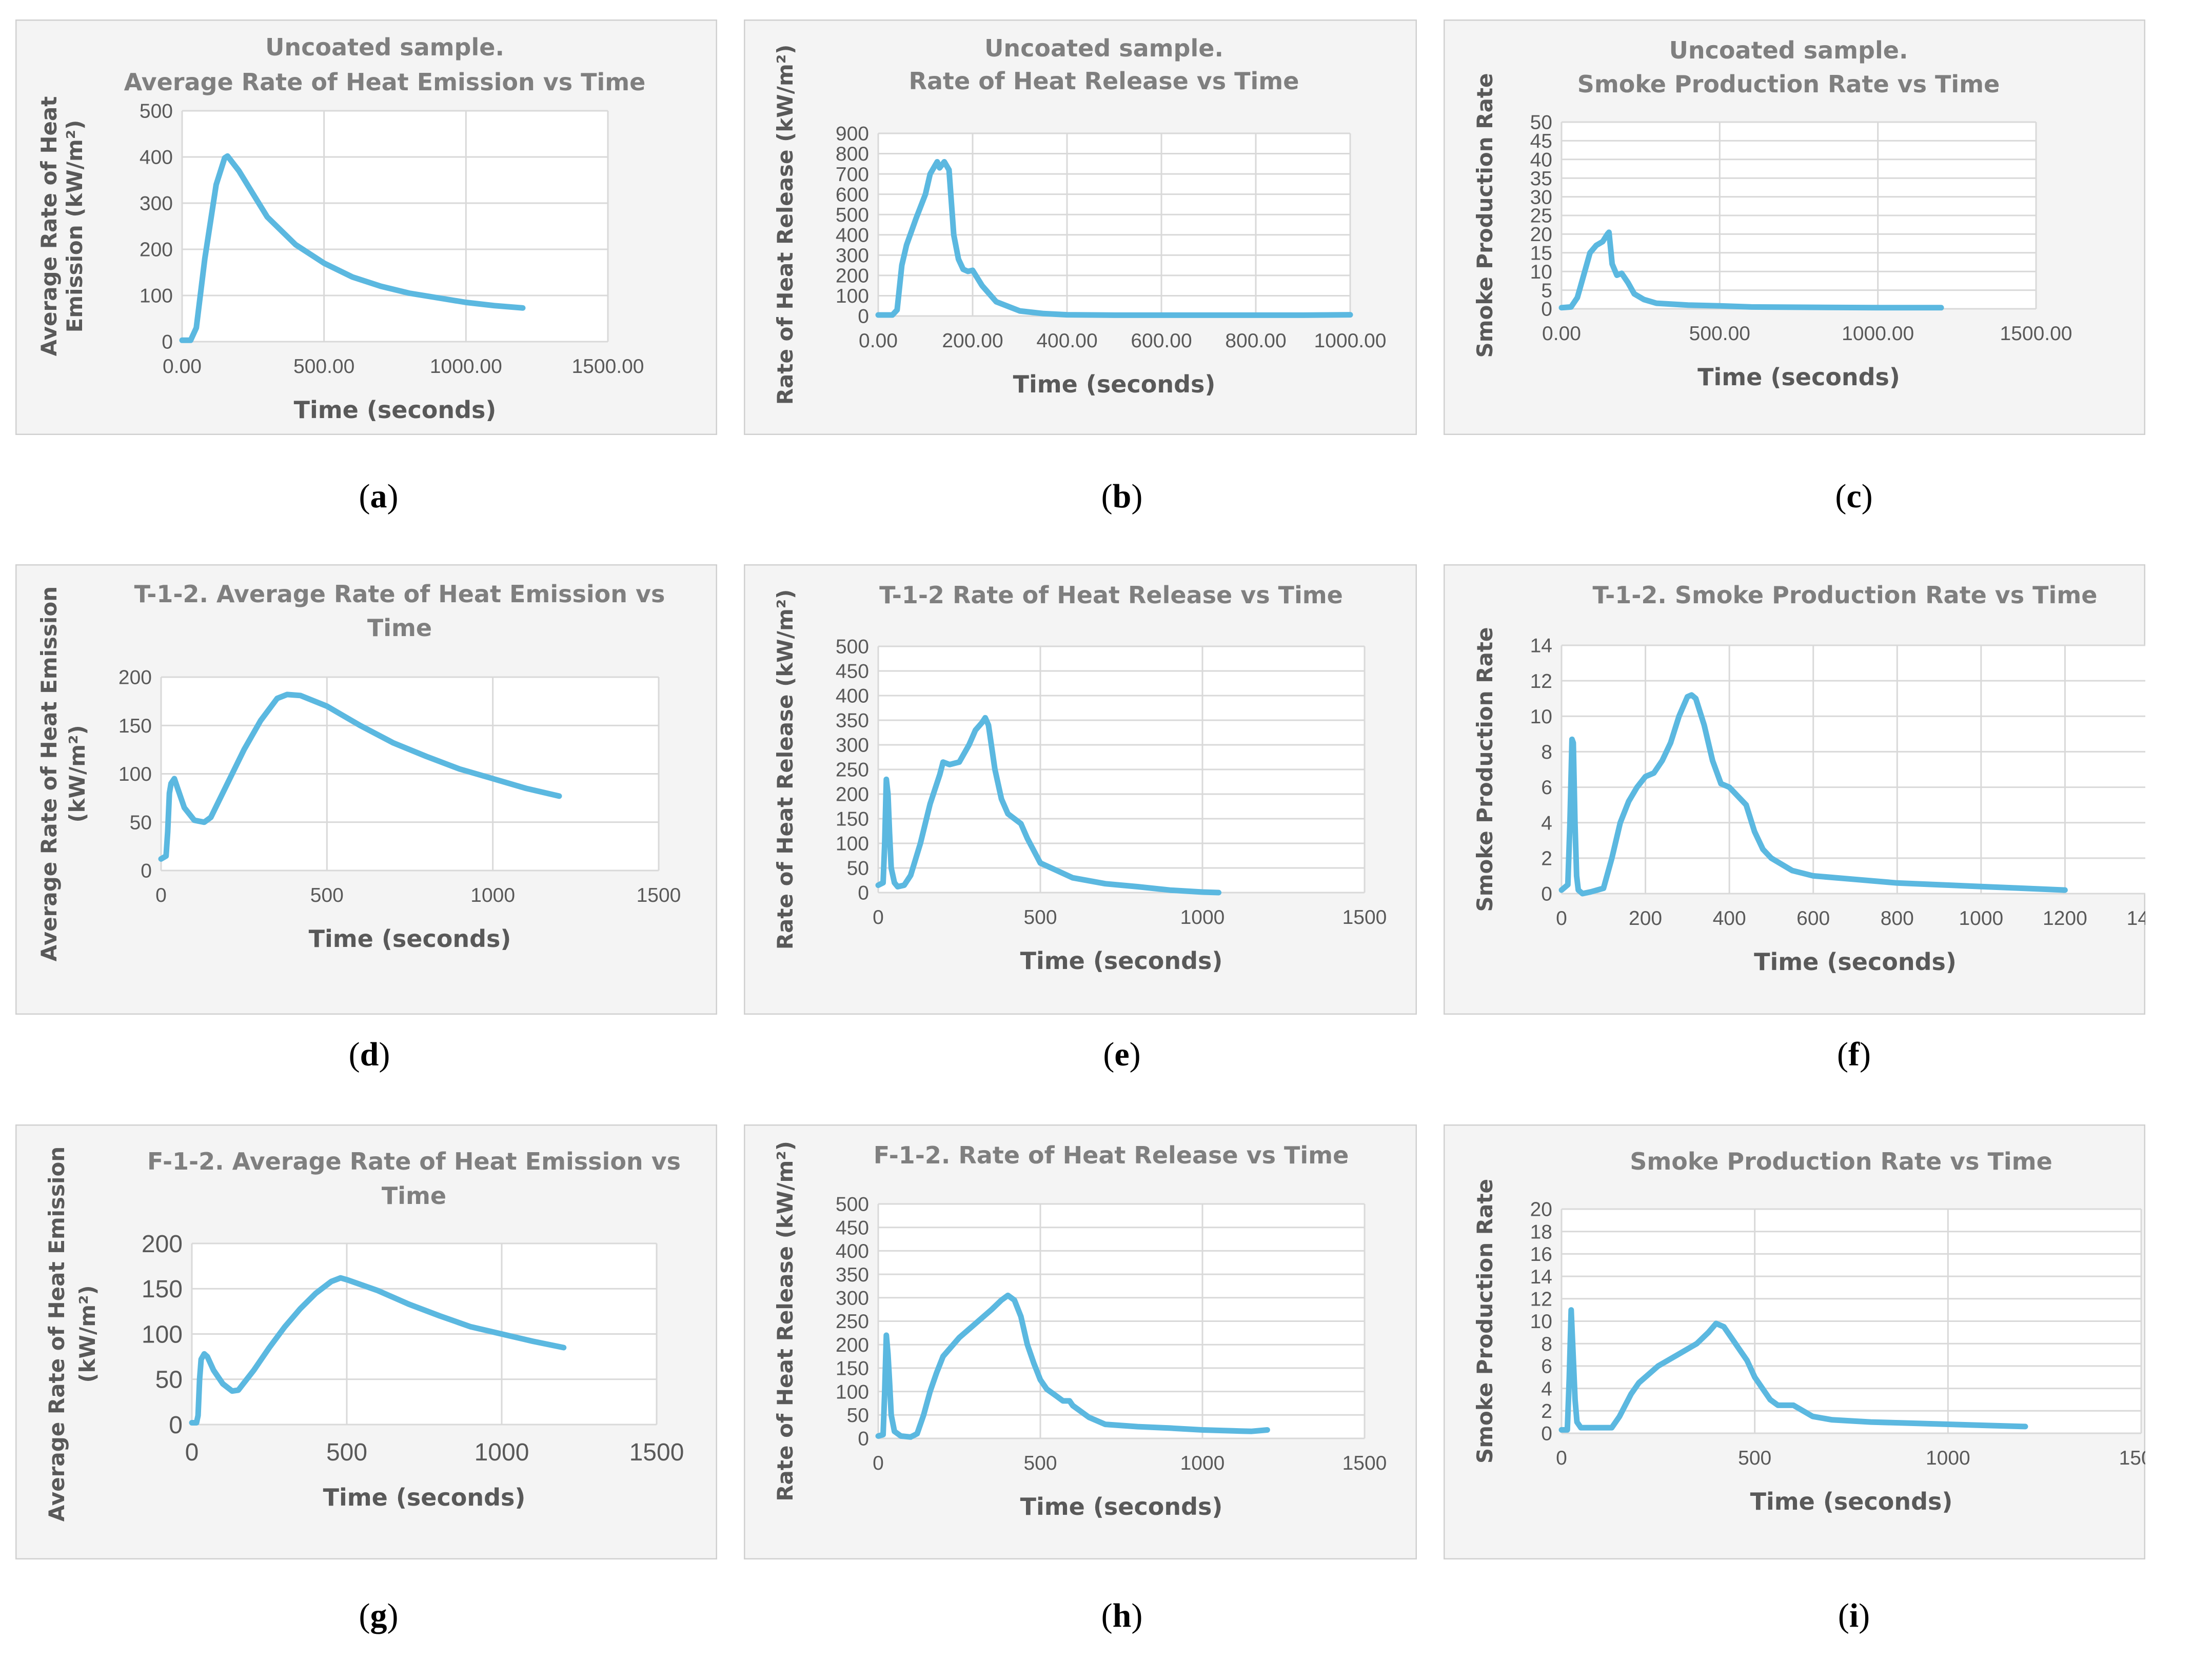 The image size is (2212, 1660). Describe the element at coordinates (1546, 823) in the screenshot. I see `y-tick-label: 4` at that location.